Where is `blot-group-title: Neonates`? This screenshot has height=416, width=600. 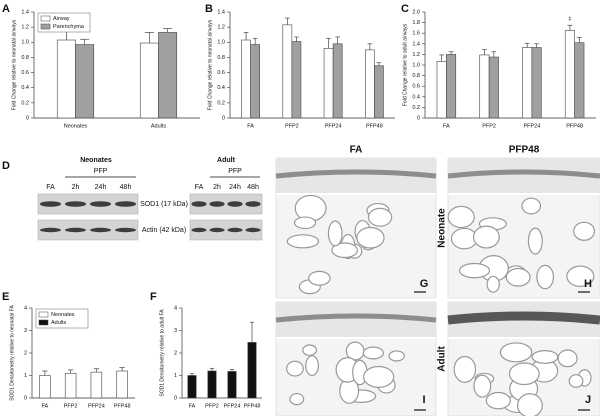 blot-group-title: Neonates is located at coordinates (96, 160).